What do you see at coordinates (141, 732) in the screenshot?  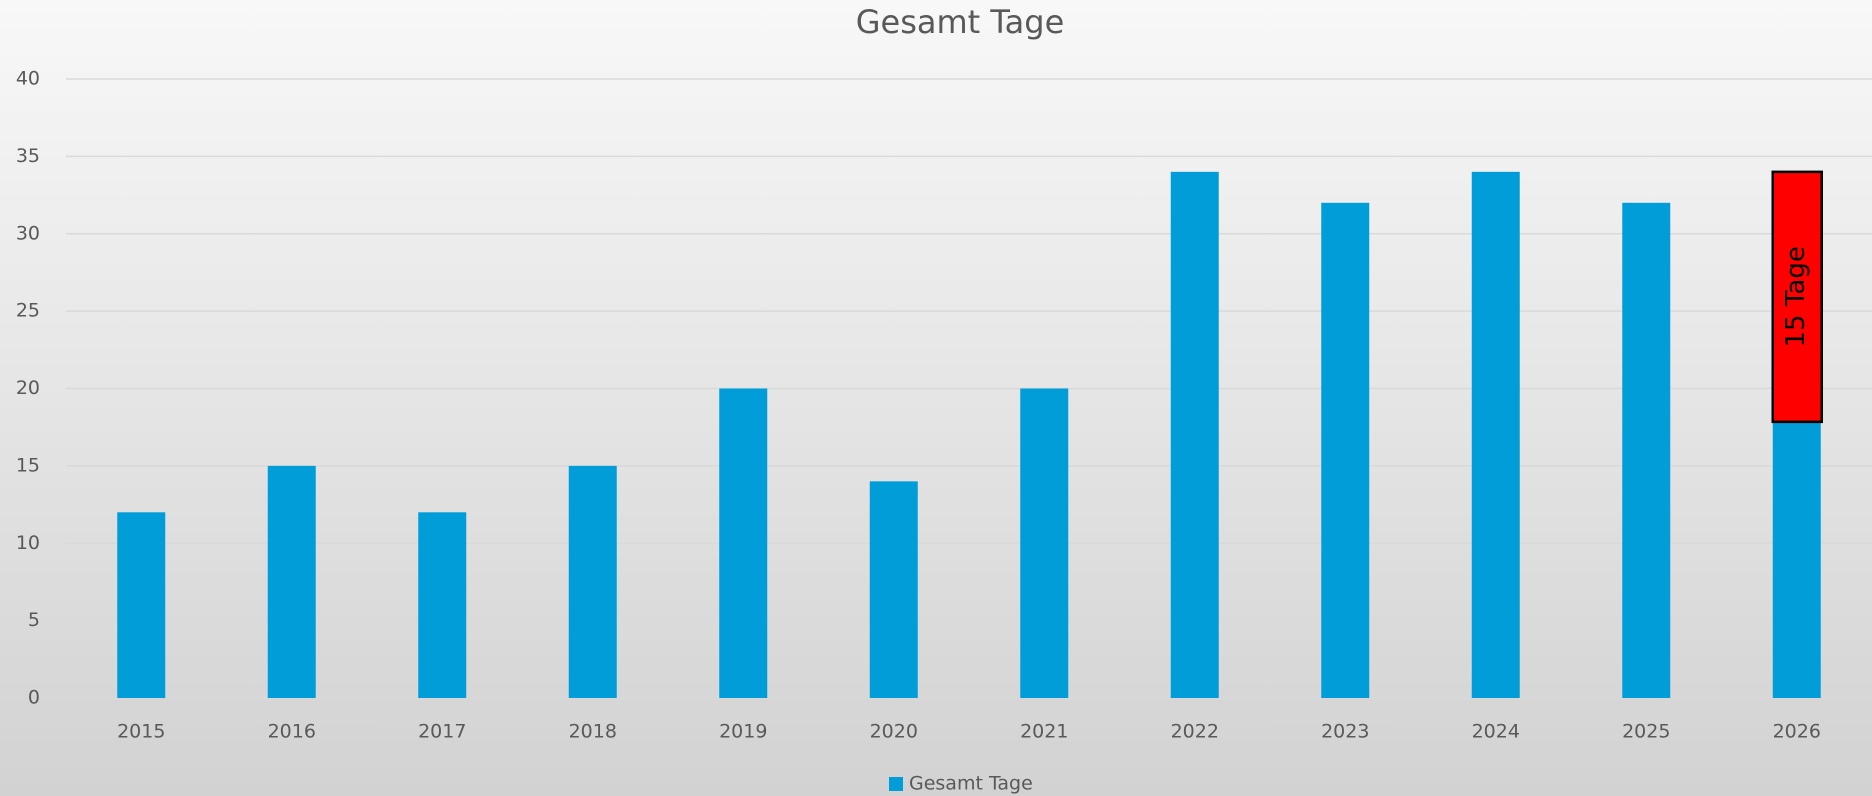 I see `x-tick-label: 2015` at bounding box center [141, 732].